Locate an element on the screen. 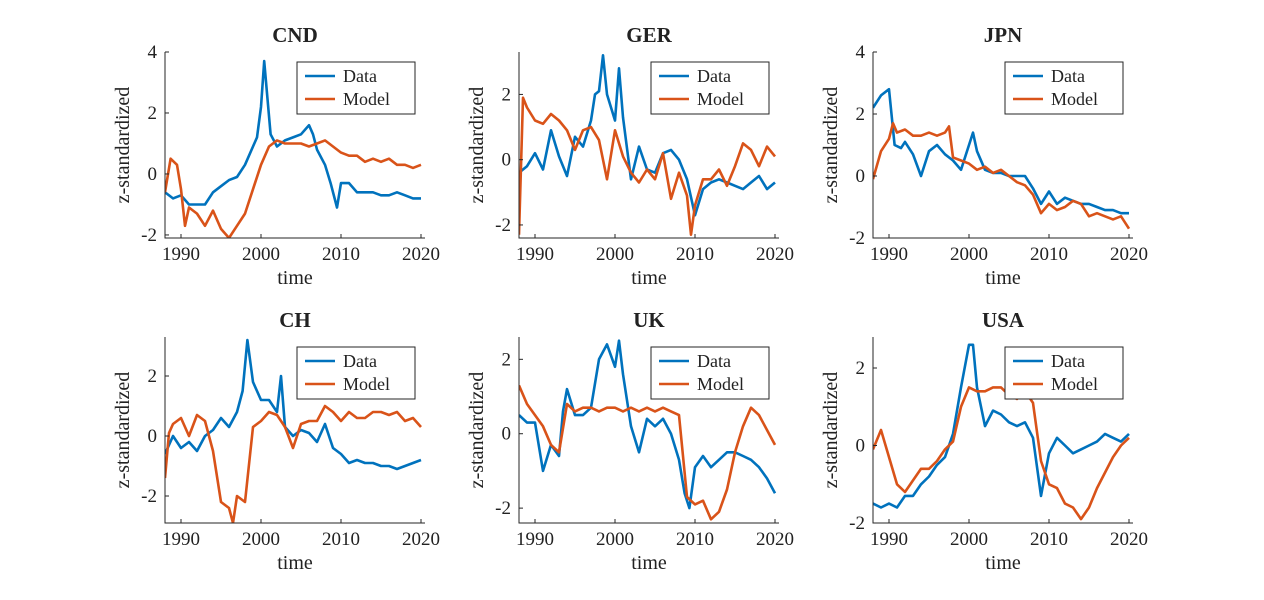 This screenshot has width=1264, height=600. chart-title: JPN is located at coordinates (1003, 35).